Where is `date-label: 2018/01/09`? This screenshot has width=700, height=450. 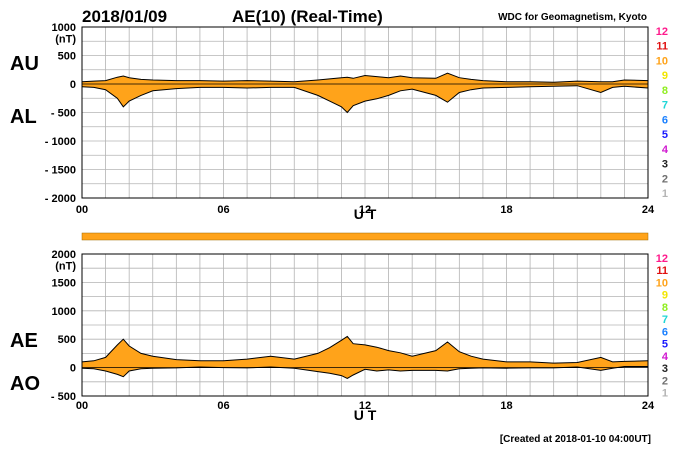
date-label: 2018/01/09 is located at coordinates (124, 16).